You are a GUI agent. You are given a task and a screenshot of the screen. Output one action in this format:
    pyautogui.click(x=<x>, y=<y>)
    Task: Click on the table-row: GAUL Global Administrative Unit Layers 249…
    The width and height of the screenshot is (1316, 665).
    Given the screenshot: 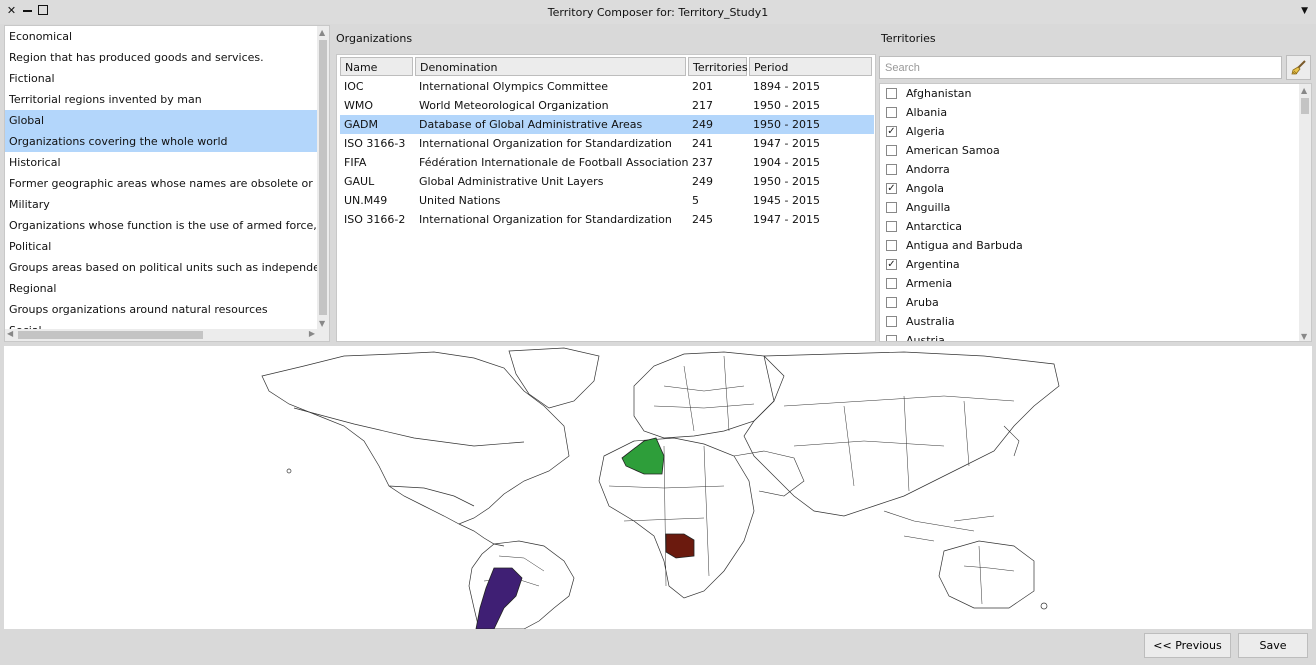 What is the action you would take?
    pyautogui.click(x=607, y=181)
    